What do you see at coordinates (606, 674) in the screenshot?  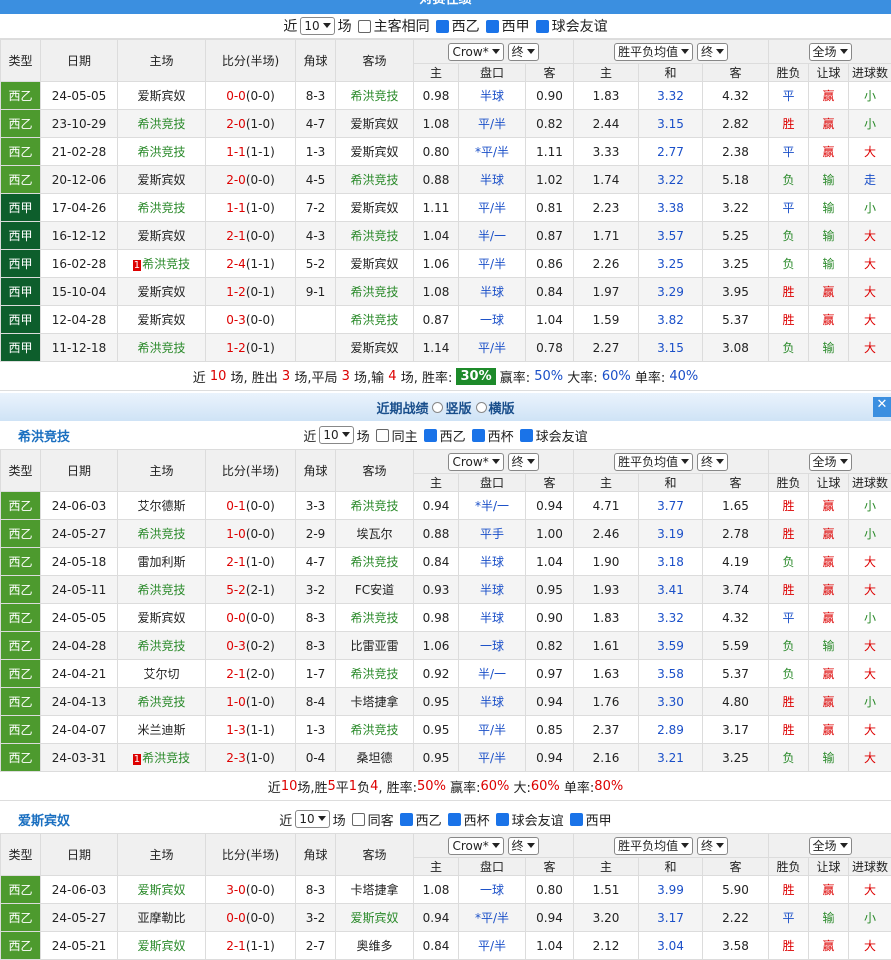 I see `odds: 1.63` at bounding box center [606, 674].